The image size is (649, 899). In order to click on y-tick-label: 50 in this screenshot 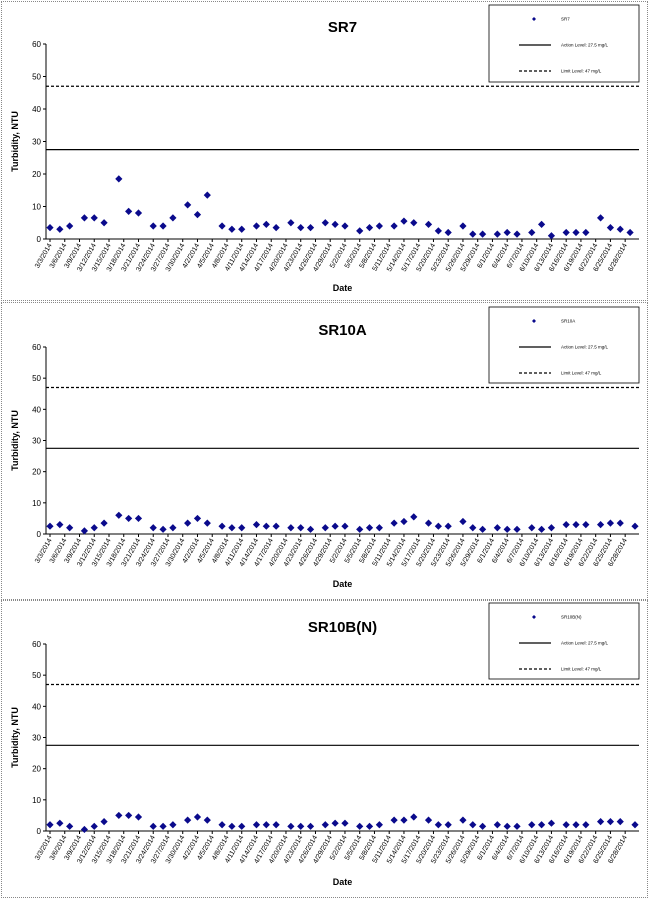, I will do `click(36, 378)`.